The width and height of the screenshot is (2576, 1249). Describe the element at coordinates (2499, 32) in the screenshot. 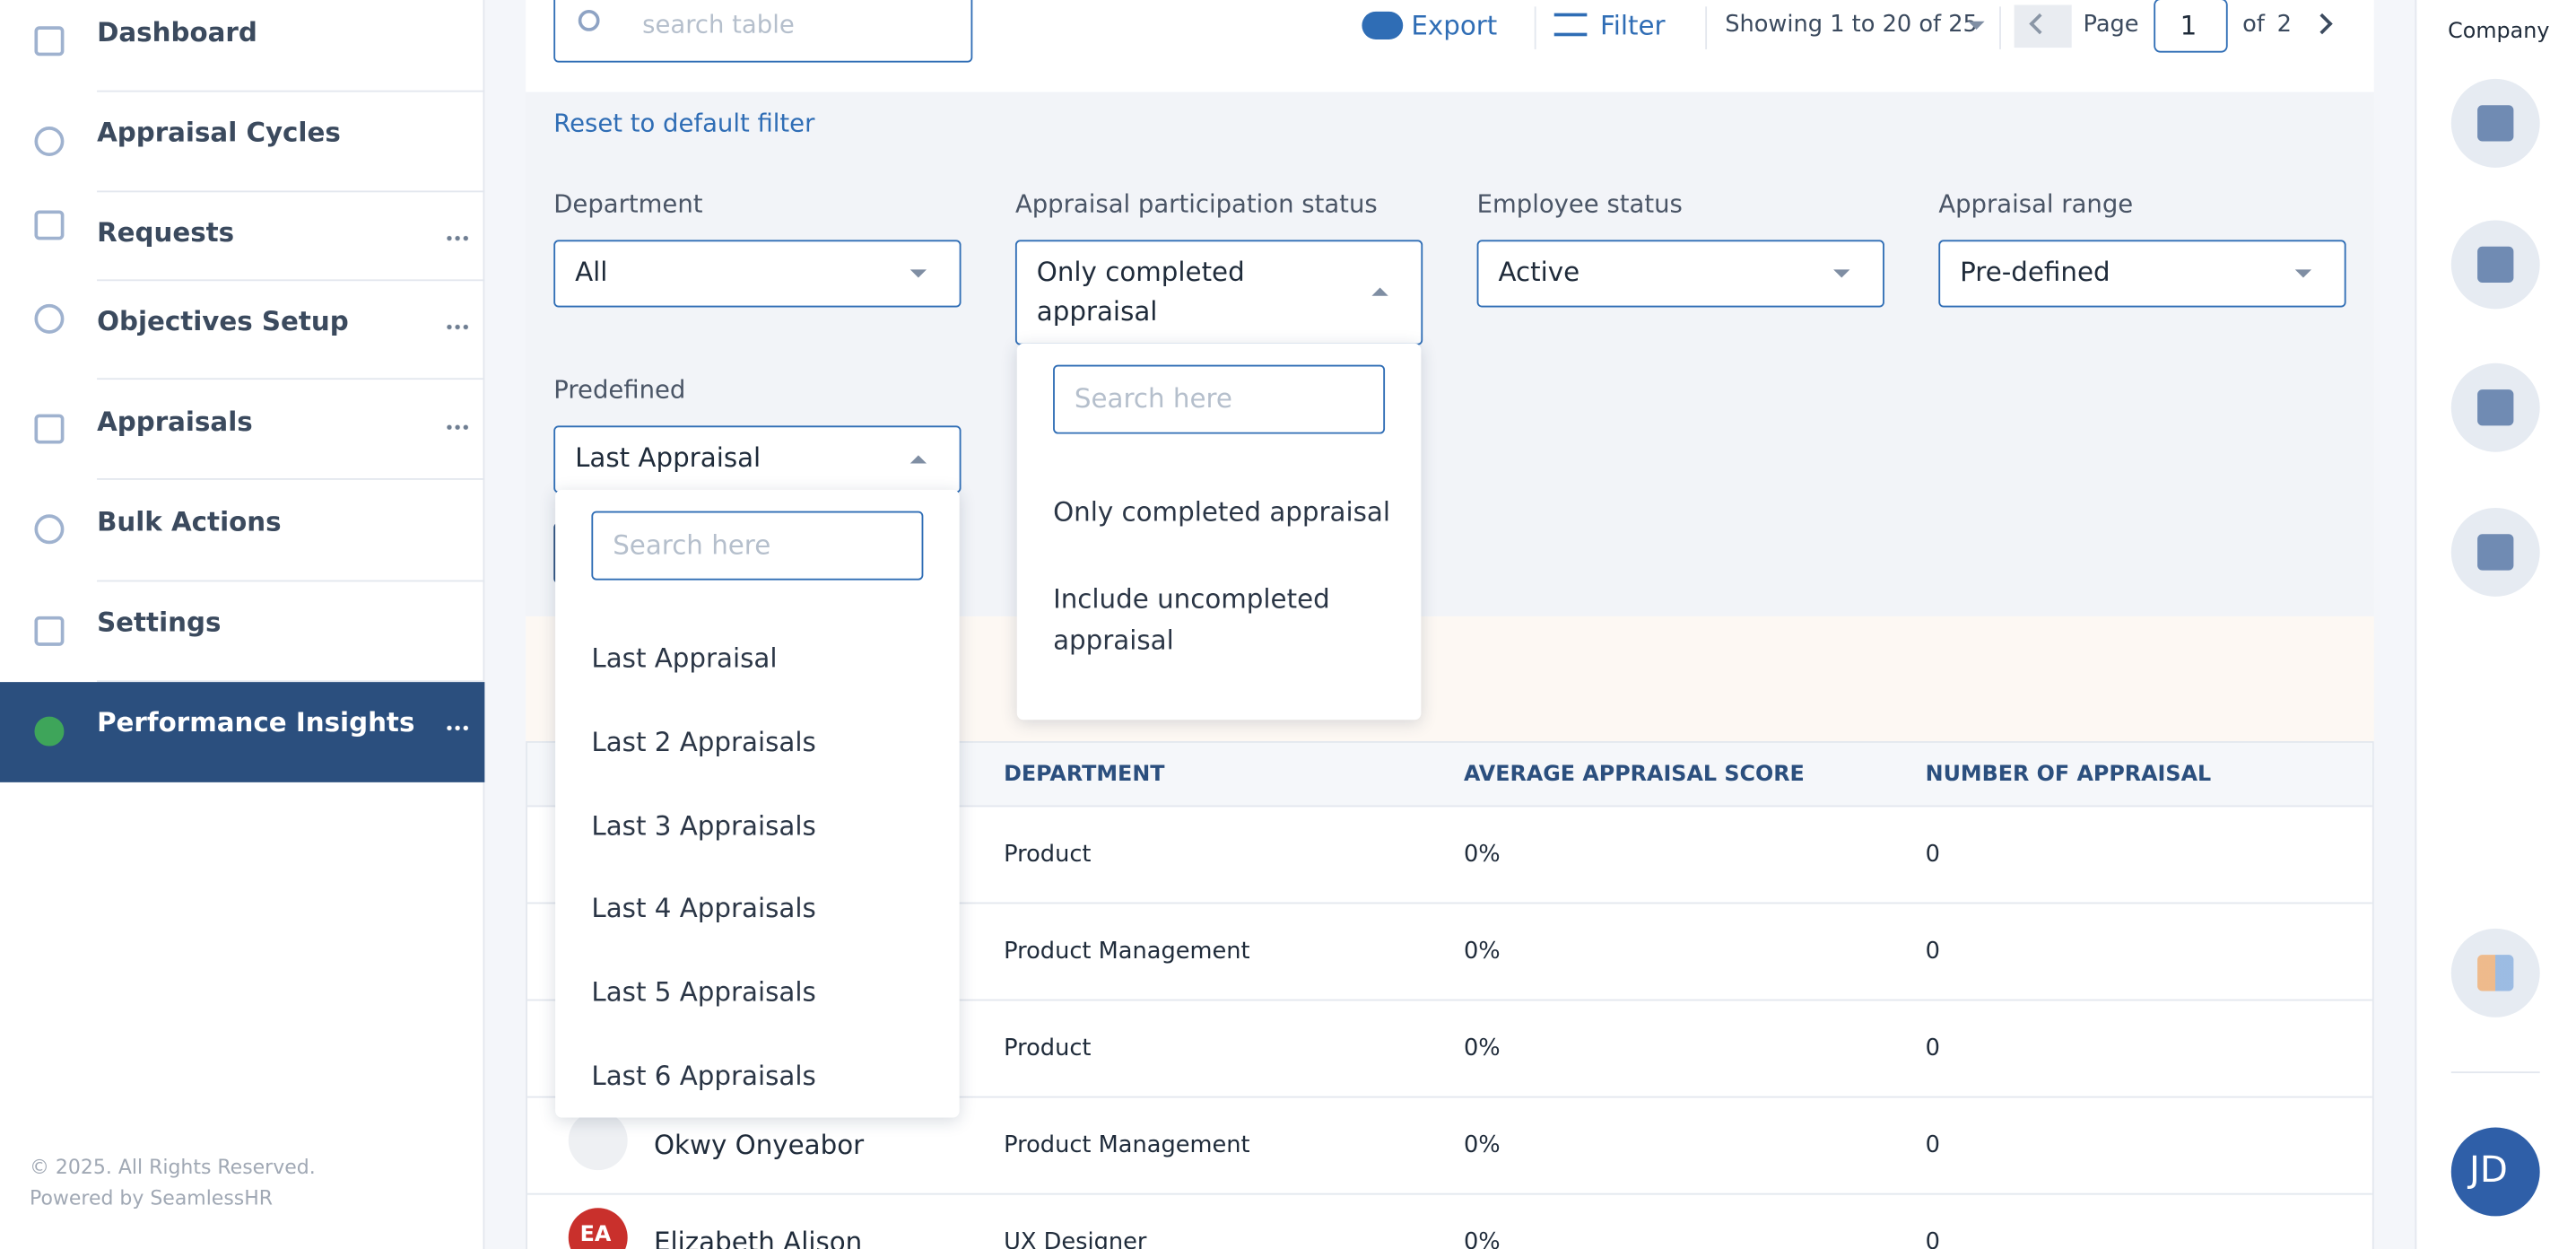

I see `rail-title: Company` at that location.